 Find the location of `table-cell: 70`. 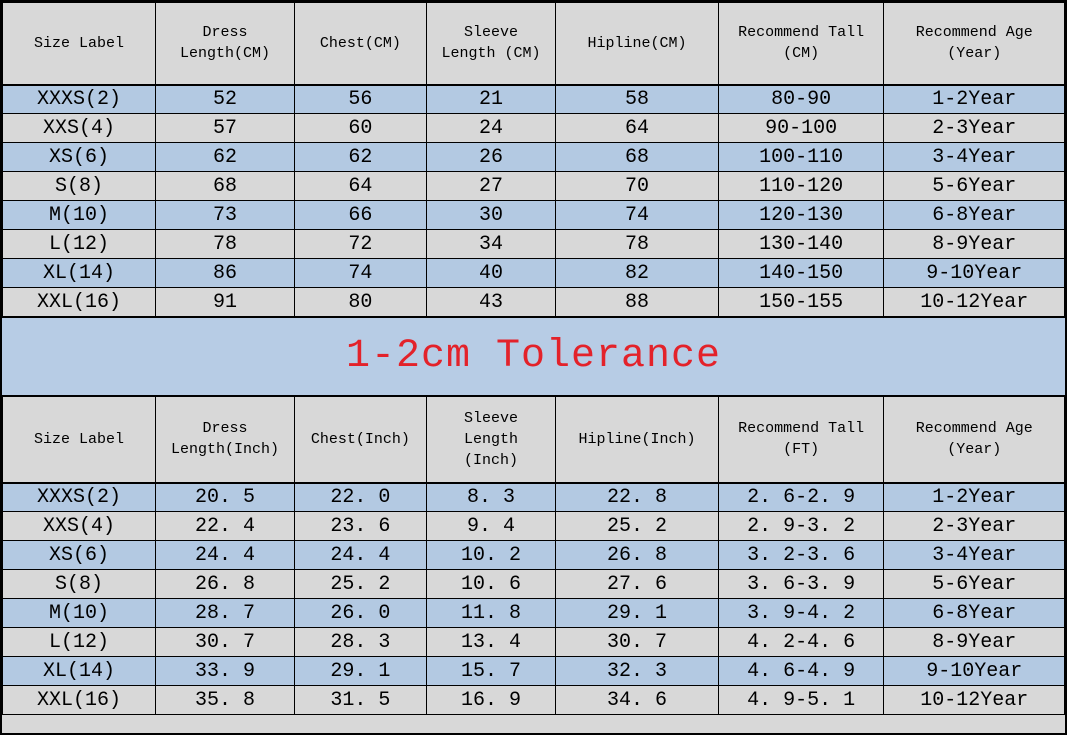

table-cell: 70 is located at coordinates (637, 186).